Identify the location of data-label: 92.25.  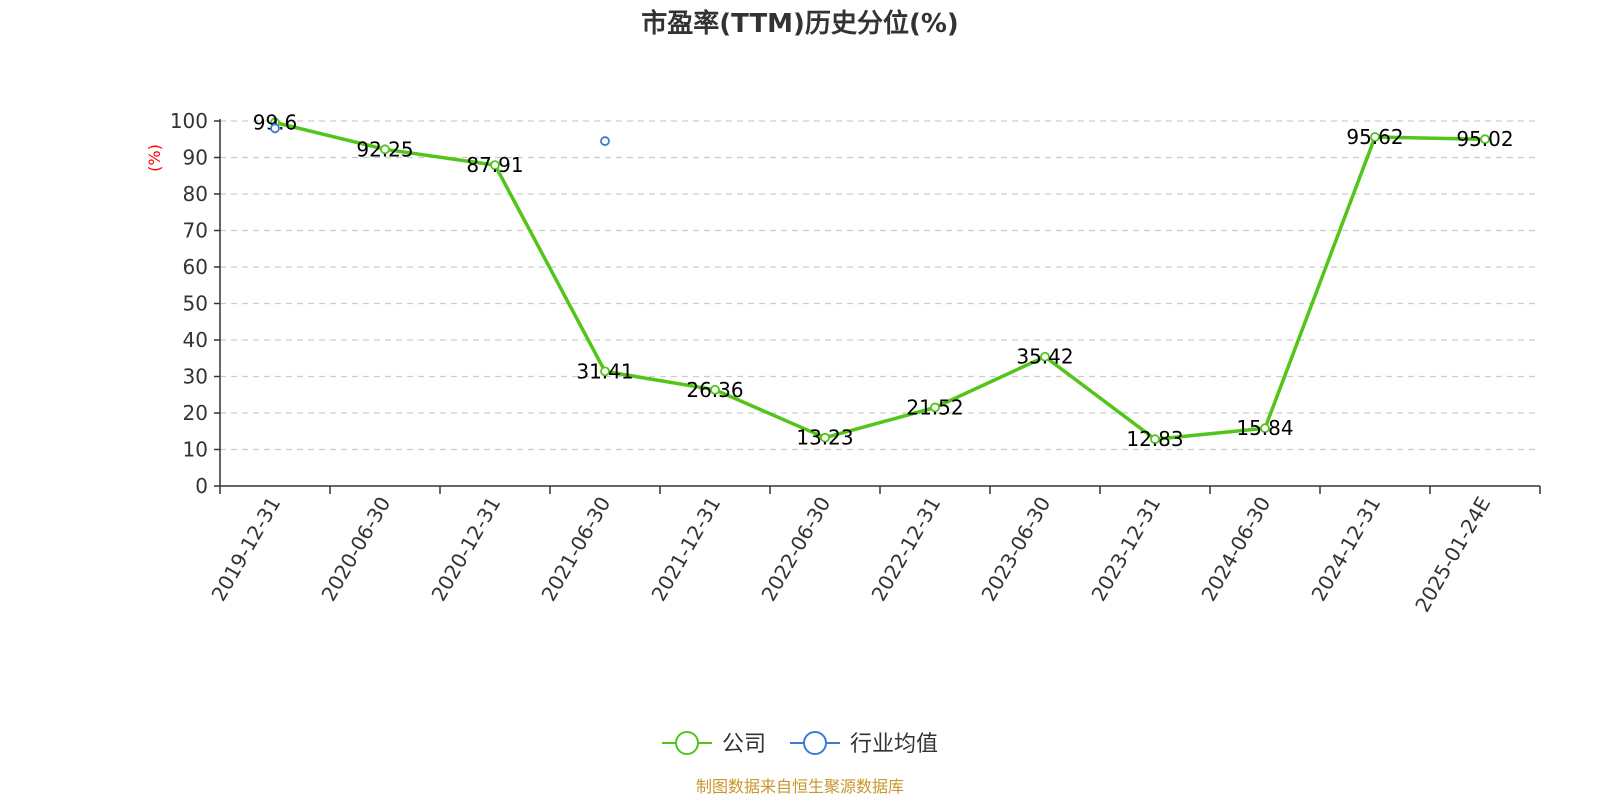
(384, 149).